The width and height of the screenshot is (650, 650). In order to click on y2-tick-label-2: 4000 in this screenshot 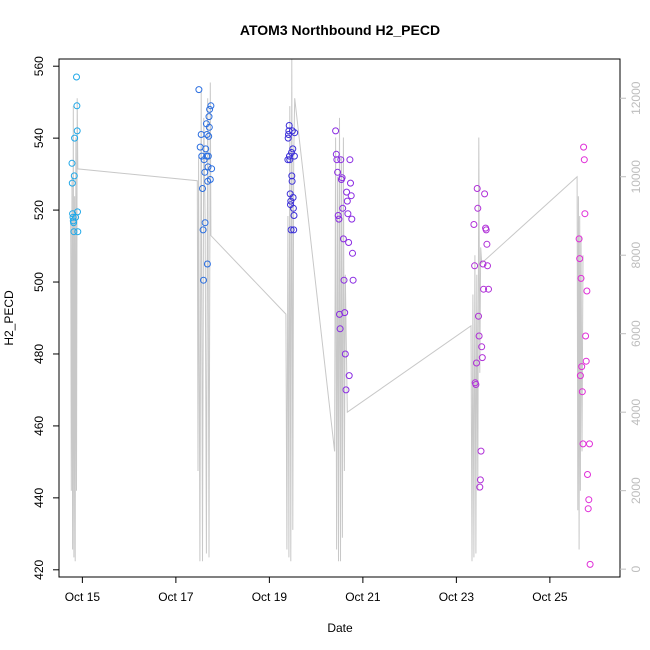, I will do `click(636, 412)`.